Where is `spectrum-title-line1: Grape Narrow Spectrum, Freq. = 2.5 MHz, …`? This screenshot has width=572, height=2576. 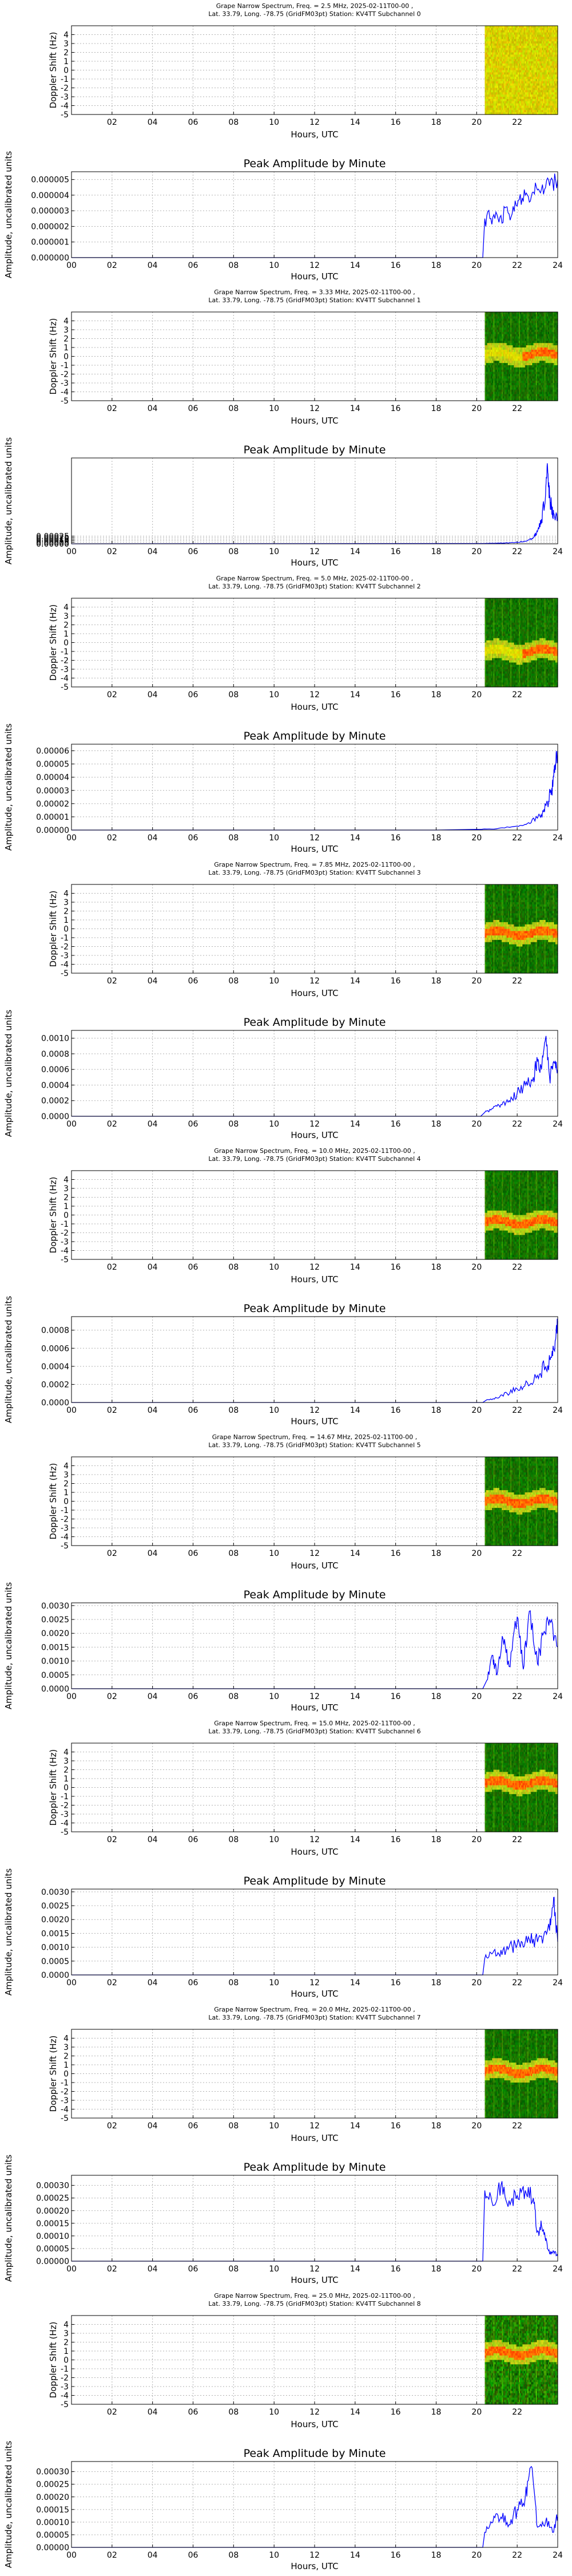 spectrum-title-line1: Grape Narrow Spectrum, Freq. = 2.5 MHz, … is located at coordinates (315, 6).